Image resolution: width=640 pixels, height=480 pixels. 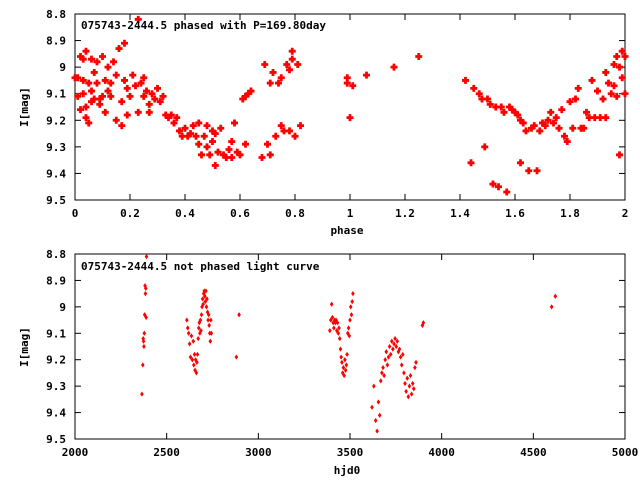 I want to click on y-tick-label: 9, so click(x=62, y=67).